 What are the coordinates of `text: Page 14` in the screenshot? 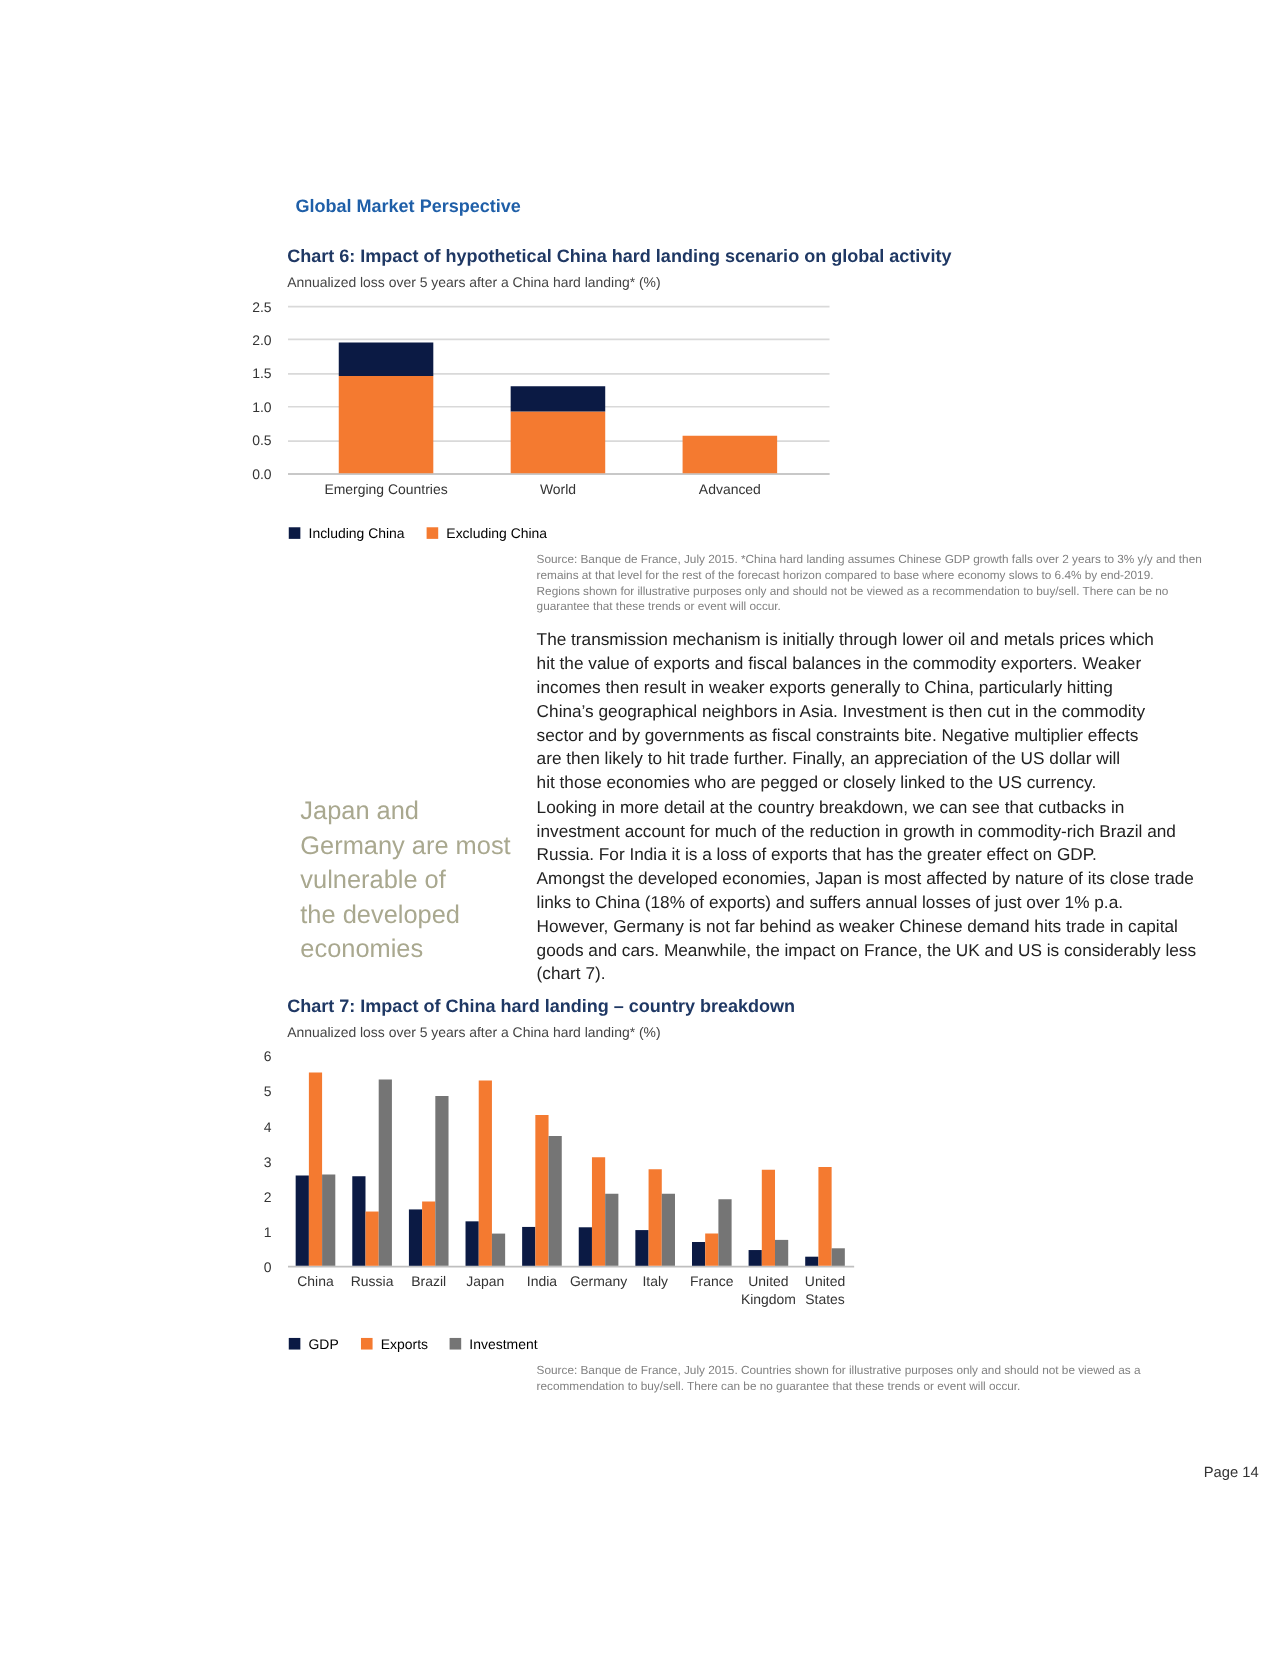 It's located at (1231, 1472).